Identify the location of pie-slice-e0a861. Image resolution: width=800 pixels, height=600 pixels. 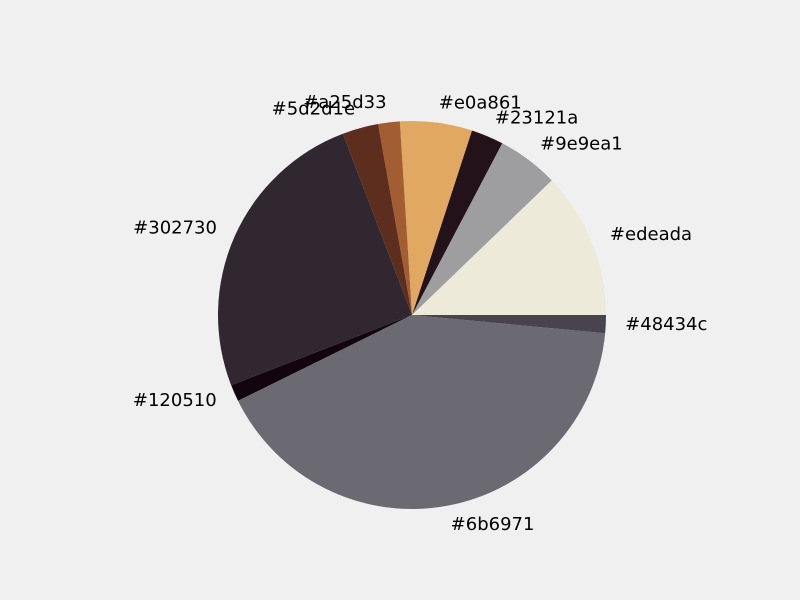
(435, 217).